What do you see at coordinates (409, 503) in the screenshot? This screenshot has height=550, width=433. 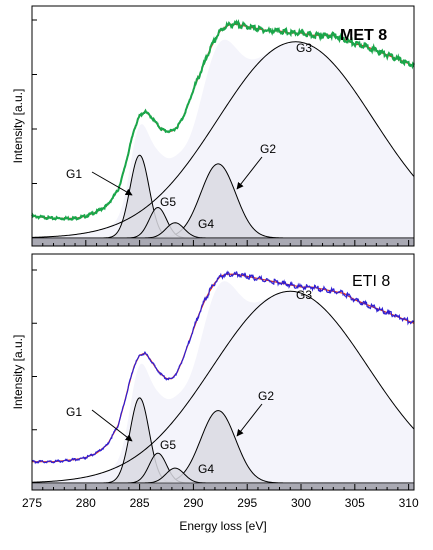 I see `x-tick-label: 310` at bounding box center [409, 503].